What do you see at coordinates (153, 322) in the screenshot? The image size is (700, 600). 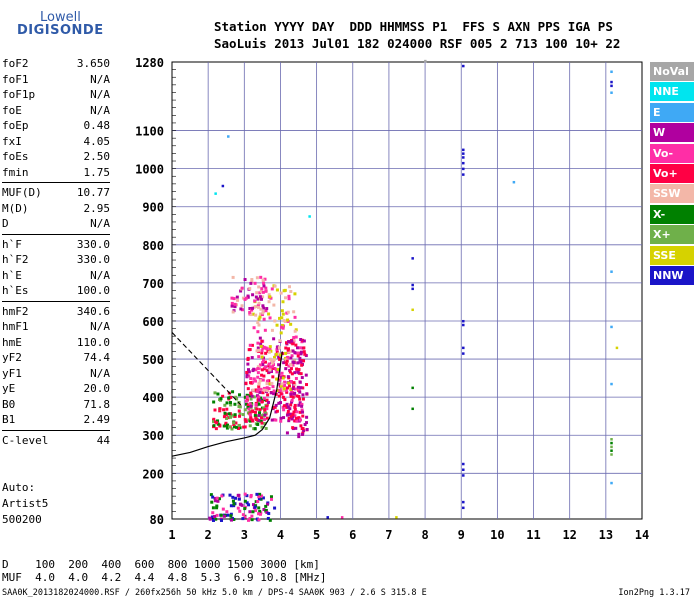 I see `y-tick-label: 600` at bounding box center [153, 322].